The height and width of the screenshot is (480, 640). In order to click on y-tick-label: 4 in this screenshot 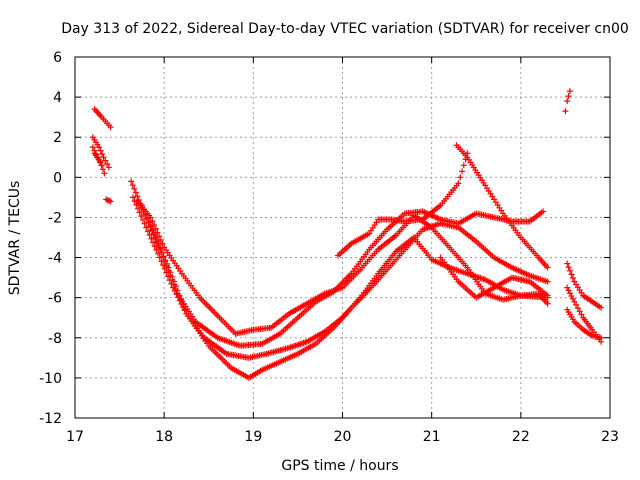, I will do `click(57, 98)`.